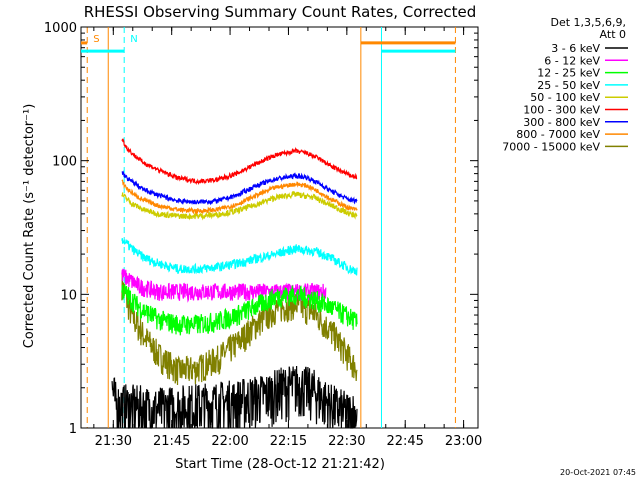  What do you see at coordinates (280, 464) in the screenshot?
I see `x-axis-label: Start Time (28-Oct-12 21:21:42)` at bounding box center [280, 464].